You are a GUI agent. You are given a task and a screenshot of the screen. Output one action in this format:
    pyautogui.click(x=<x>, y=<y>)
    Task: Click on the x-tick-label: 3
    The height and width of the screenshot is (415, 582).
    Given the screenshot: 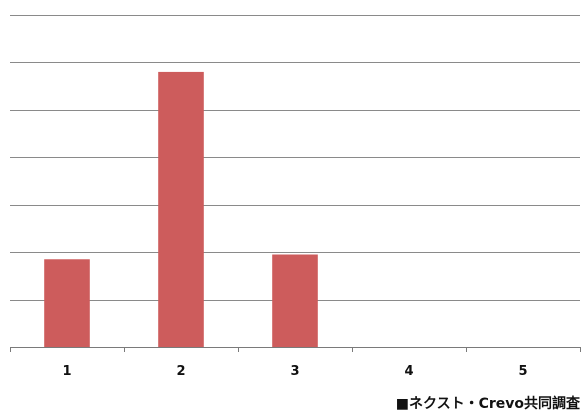 What is the action you would take?
    pyautogui.click(x=294, y=371)
    